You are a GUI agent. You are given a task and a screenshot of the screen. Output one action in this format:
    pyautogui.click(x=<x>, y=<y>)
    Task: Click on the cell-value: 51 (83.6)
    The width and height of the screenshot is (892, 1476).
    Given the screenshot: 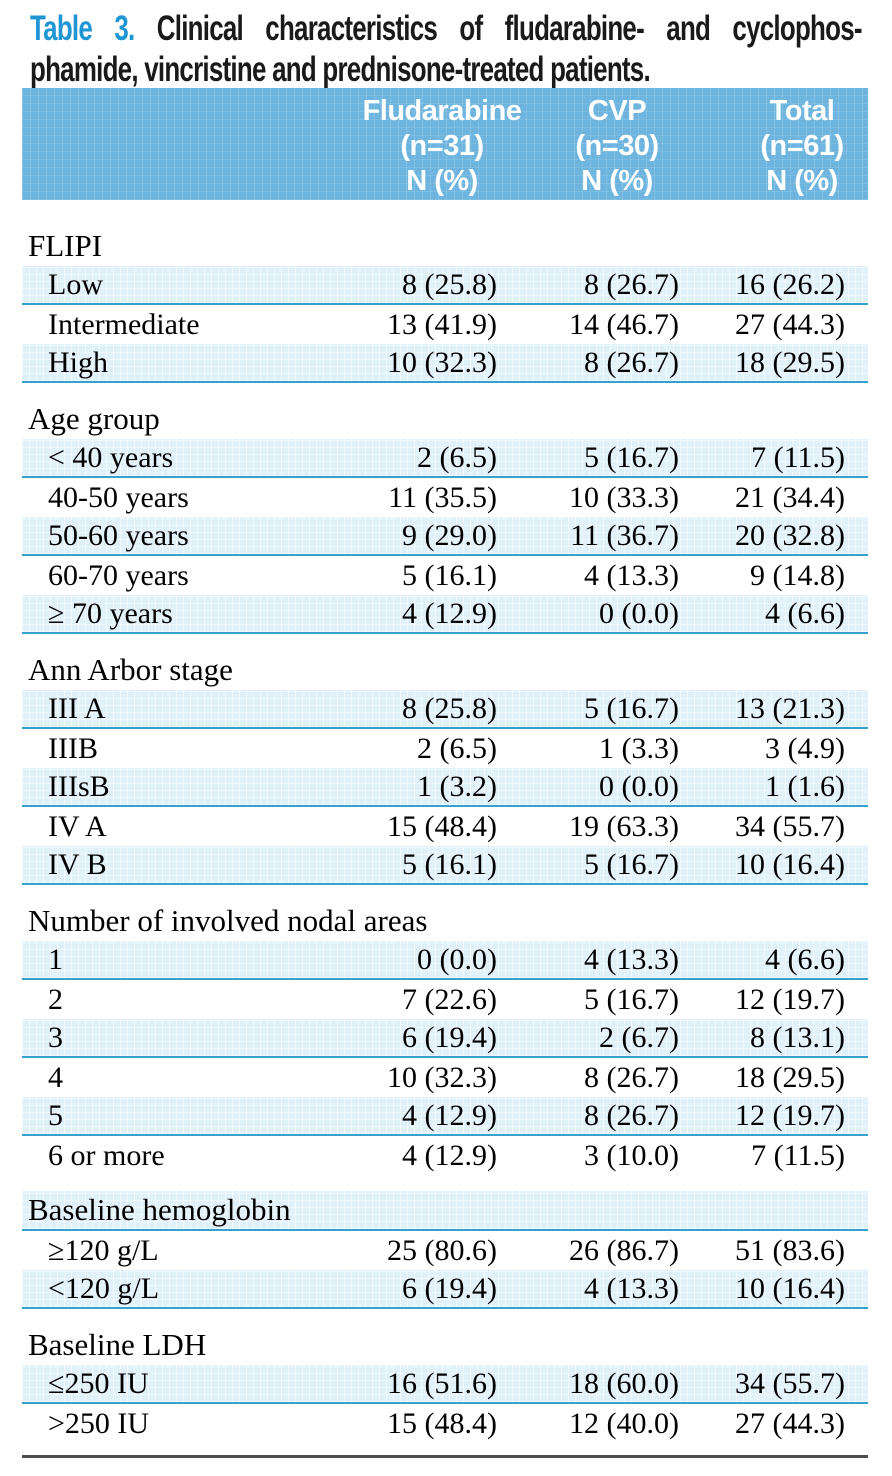 What is the action you would take?
    pyautogui.click(x=790, y=1250)
    